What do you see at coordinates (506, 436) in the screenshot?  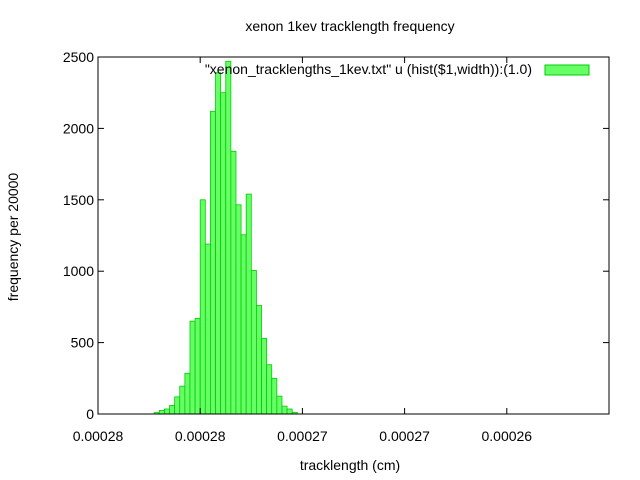 I see `x-tick-label: 0.00026` at bounding box center [506, 436].